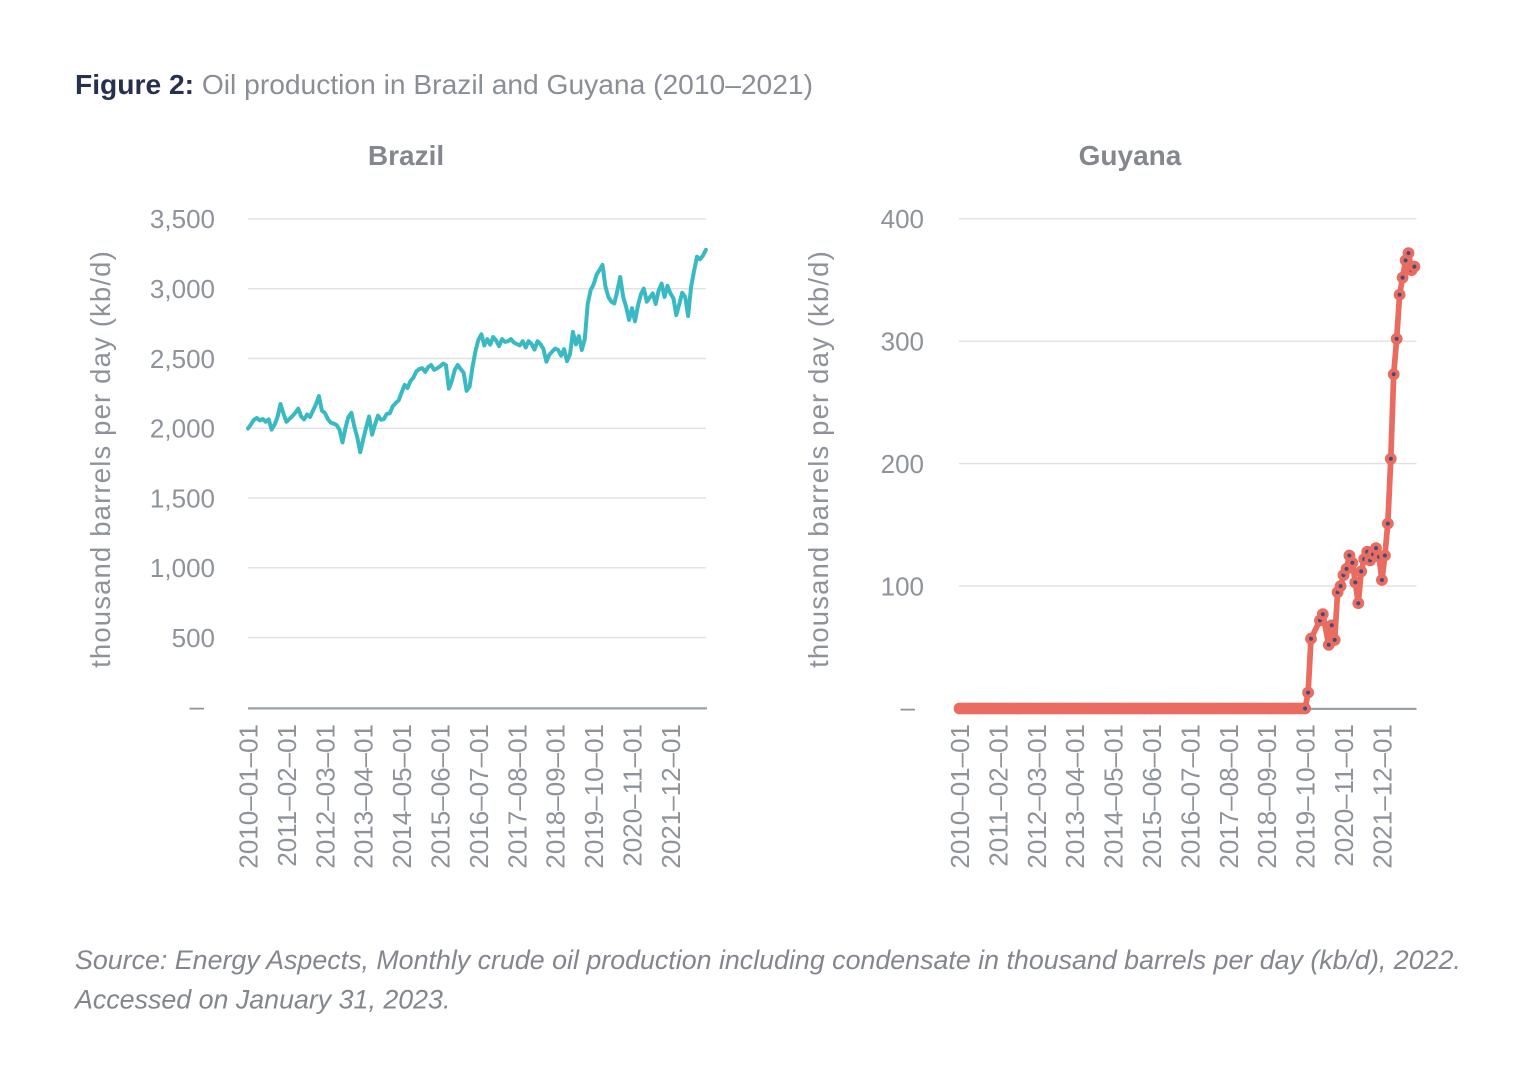 The image size is (1536, 1076). I want to click on svg-text: 500, so click(193, 638).